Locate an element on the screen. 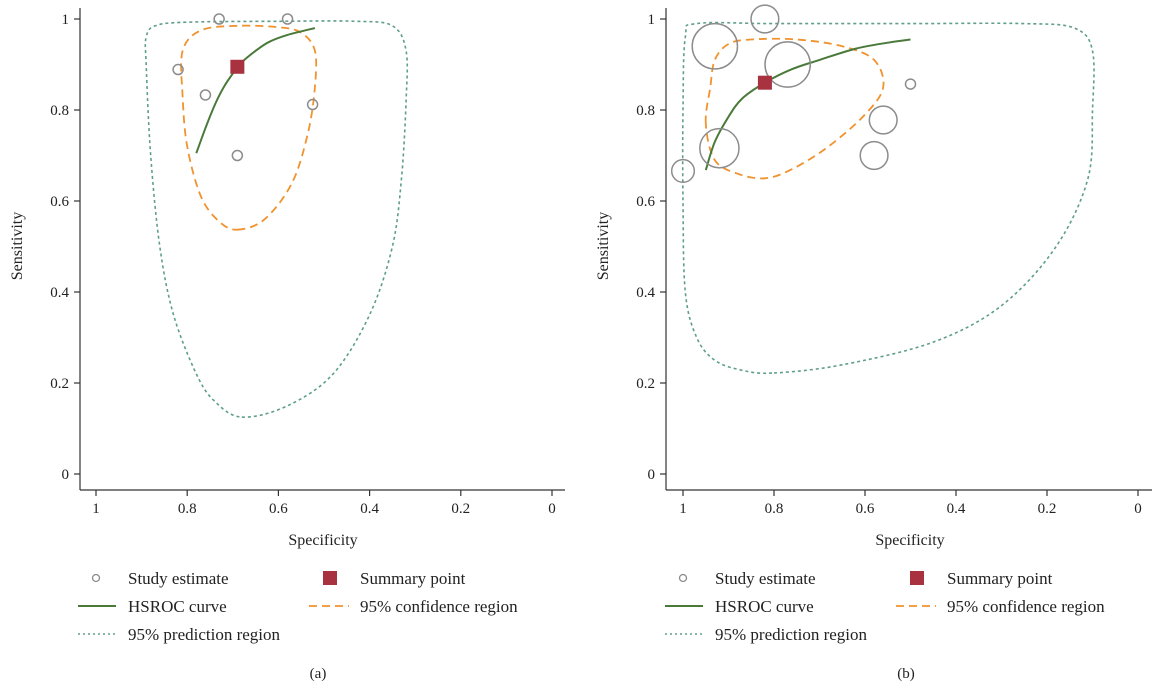 The image size is (1157, 688). panel-label: (a) is located at coordinates (318, 674).